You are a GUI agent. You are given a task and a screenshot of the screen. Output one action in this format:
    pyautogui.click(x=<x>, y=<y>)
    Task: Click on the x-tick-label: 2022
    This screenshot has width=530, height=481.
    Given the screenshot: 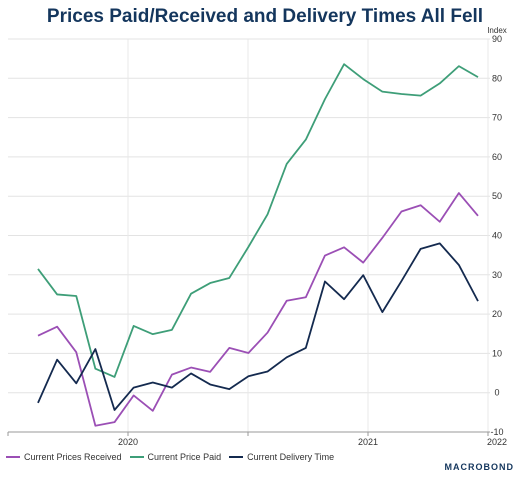 What is the action you would take?
    pyautogui.click(x=497, y=442)
    